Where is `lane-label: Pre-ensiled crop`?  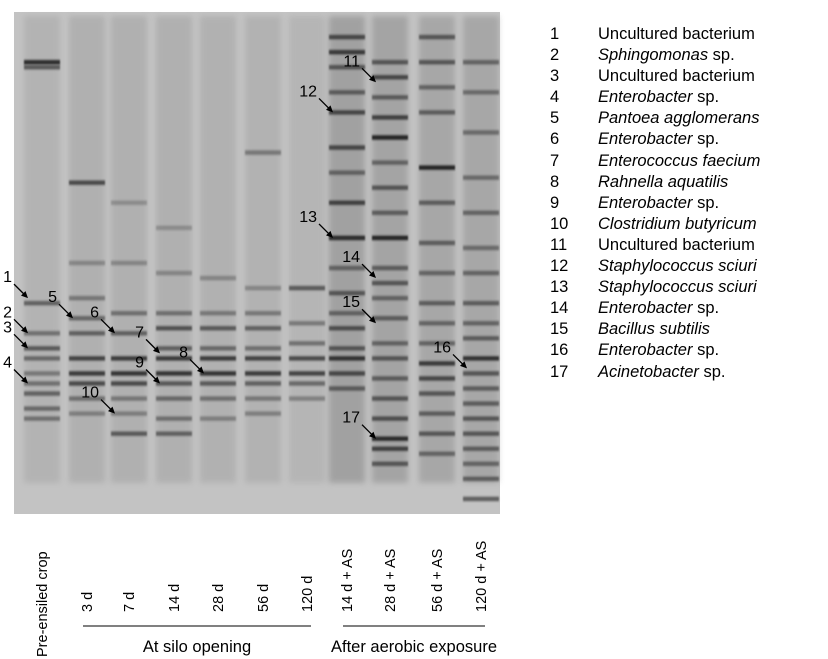 lane-label: Pre-ensiled crop is located at coordinates (43, 604).